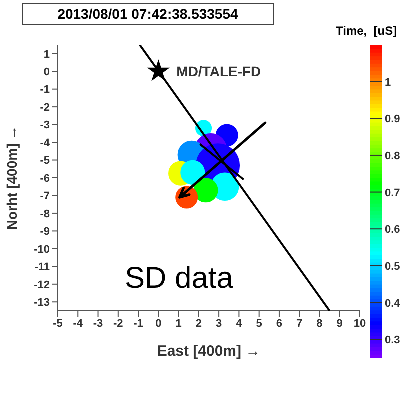 Image resolution: width=413 pixels, height=405 pixels. Describe the element at coordinates (119, 324) in the screenshot. I see `x-tick-label: -2` at that location.